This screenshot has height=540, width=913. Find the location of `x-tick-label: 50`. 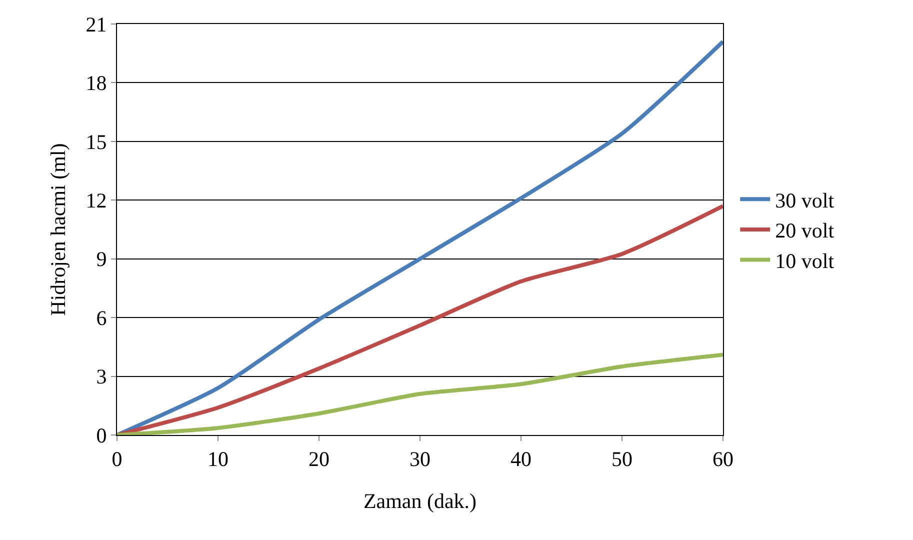

x-tick-label: 50 is located at coordinates (622, 459).